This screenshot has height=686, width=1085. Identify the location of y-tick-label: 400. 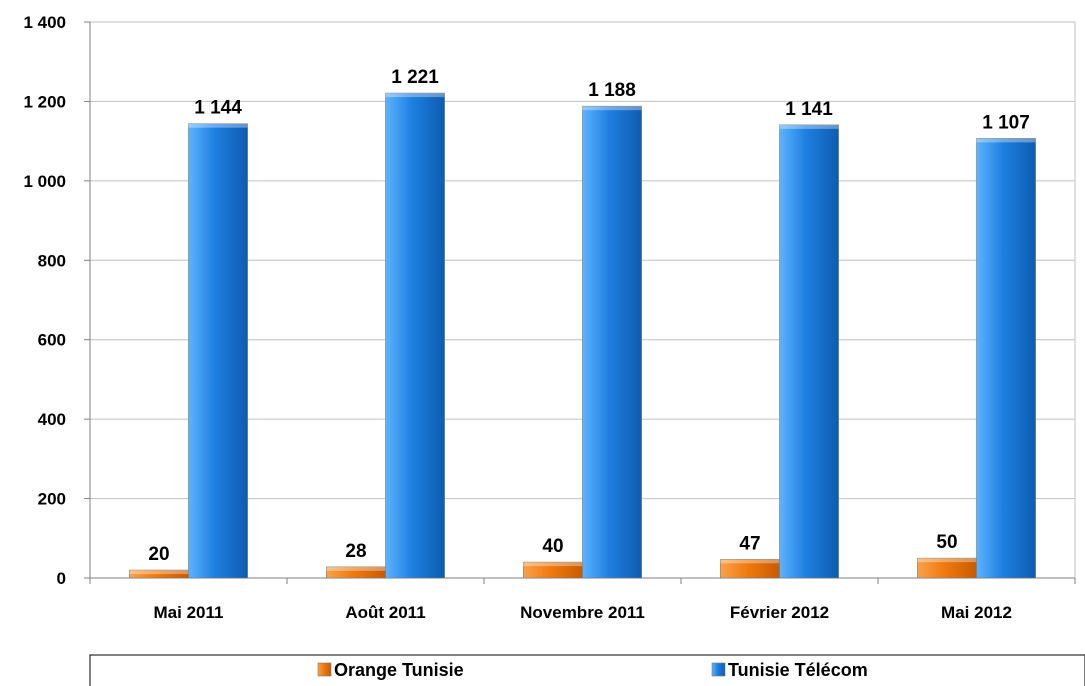
(52, 419).